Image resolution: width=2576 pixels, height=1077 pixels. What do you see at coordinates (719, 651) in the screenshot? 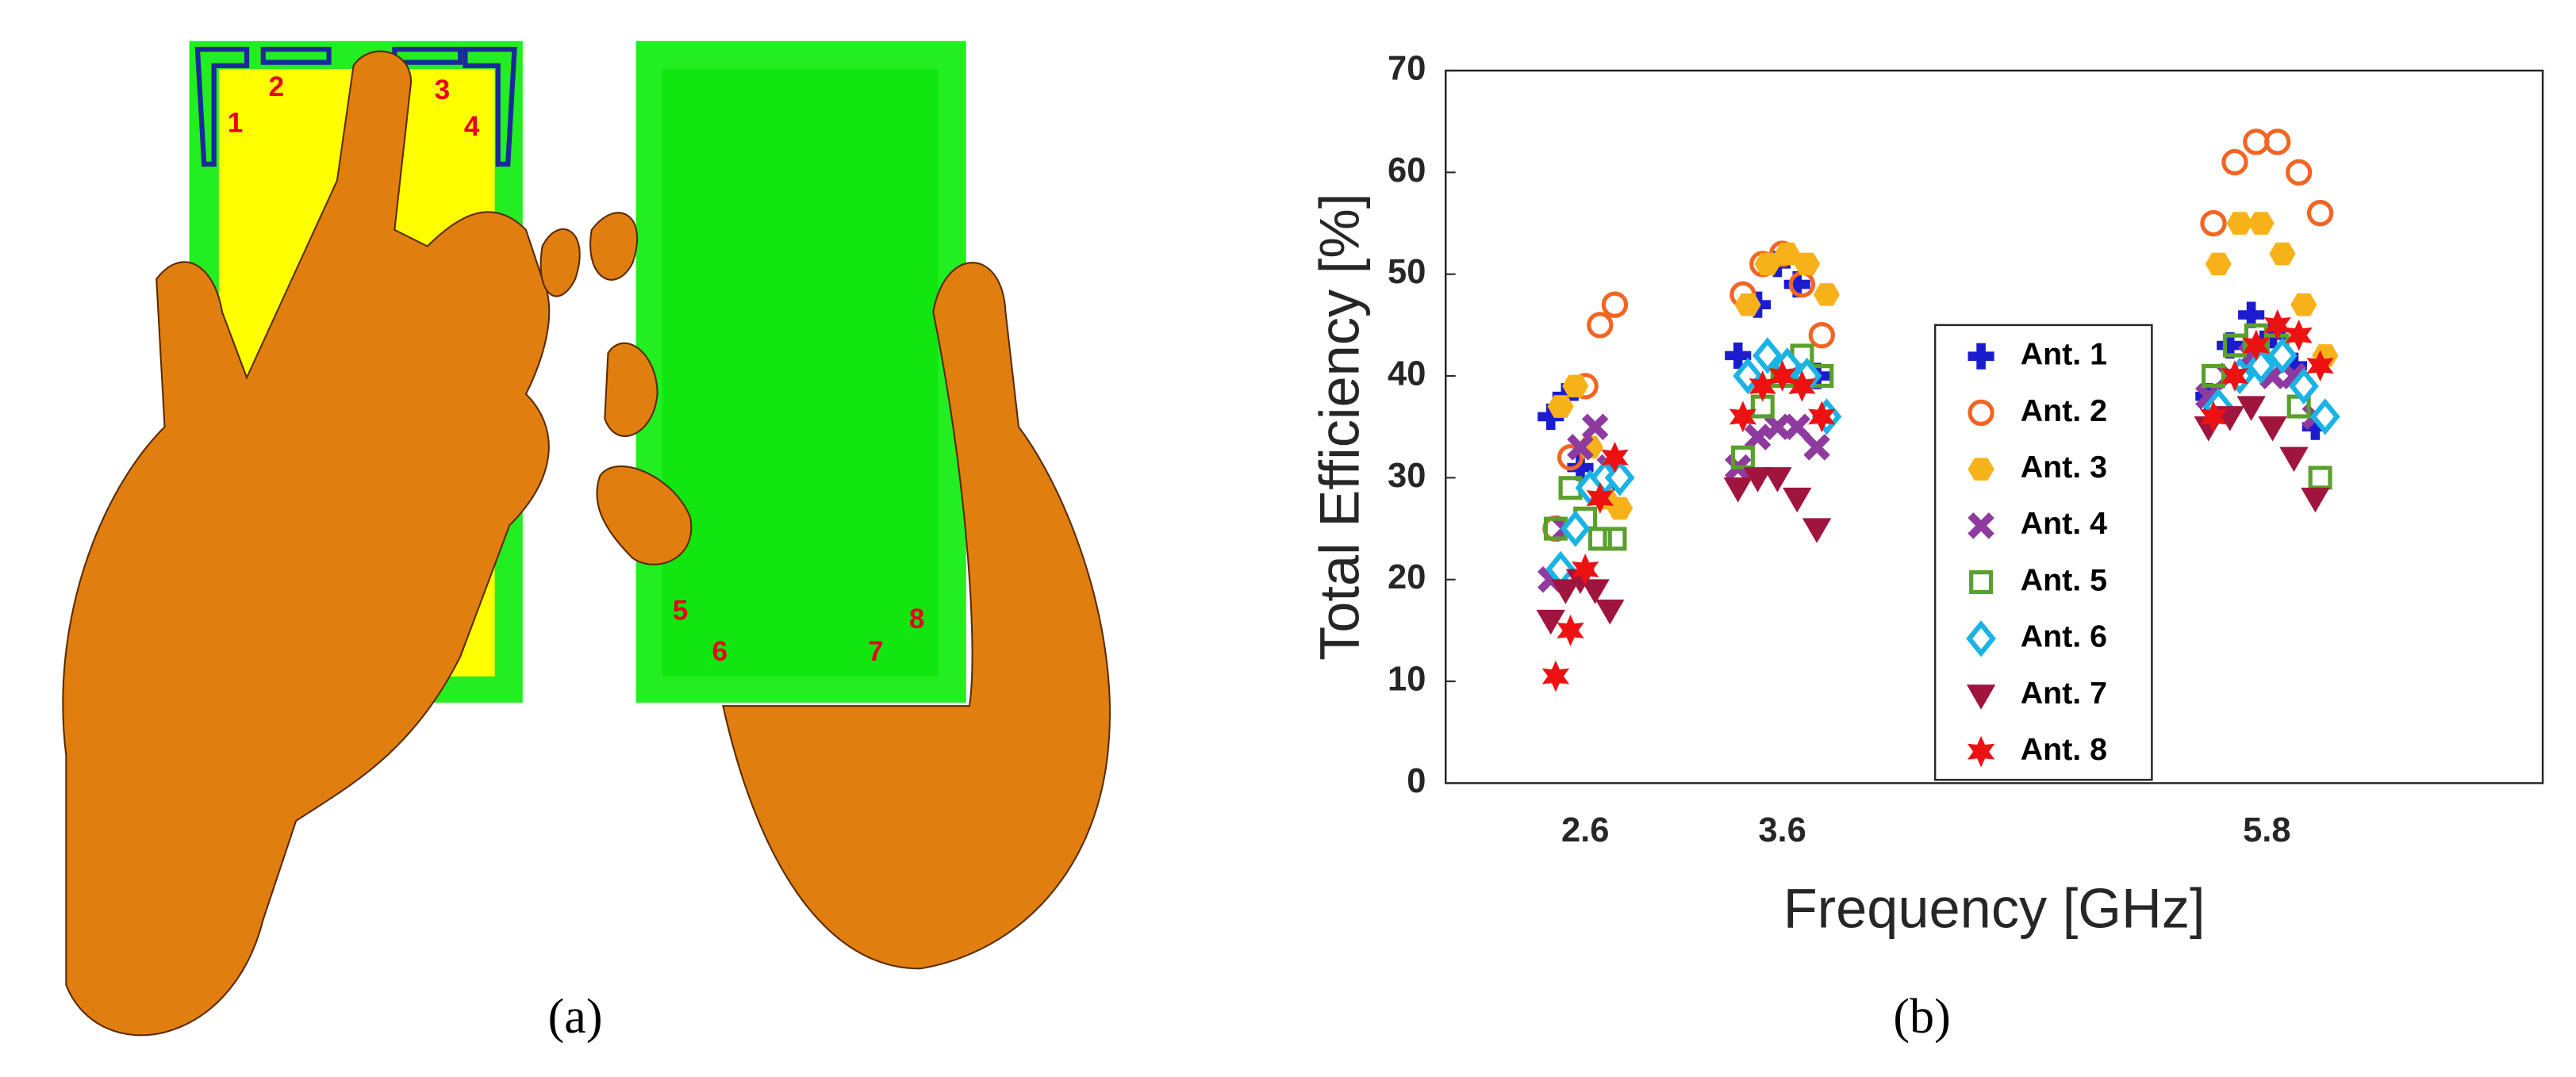
I see `antenna-label: 6` at bounding box center [719, 651].